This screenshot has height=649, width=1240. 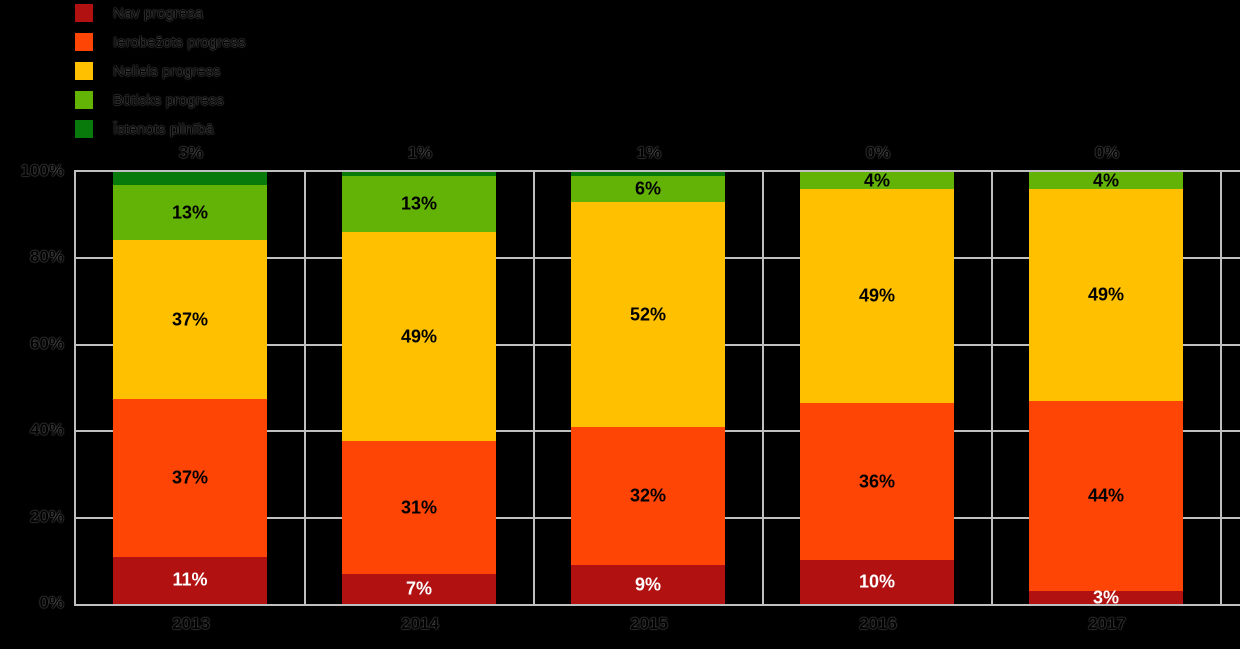 I want to click on segment-value-label: 3%, so click(x=1106, y=597).